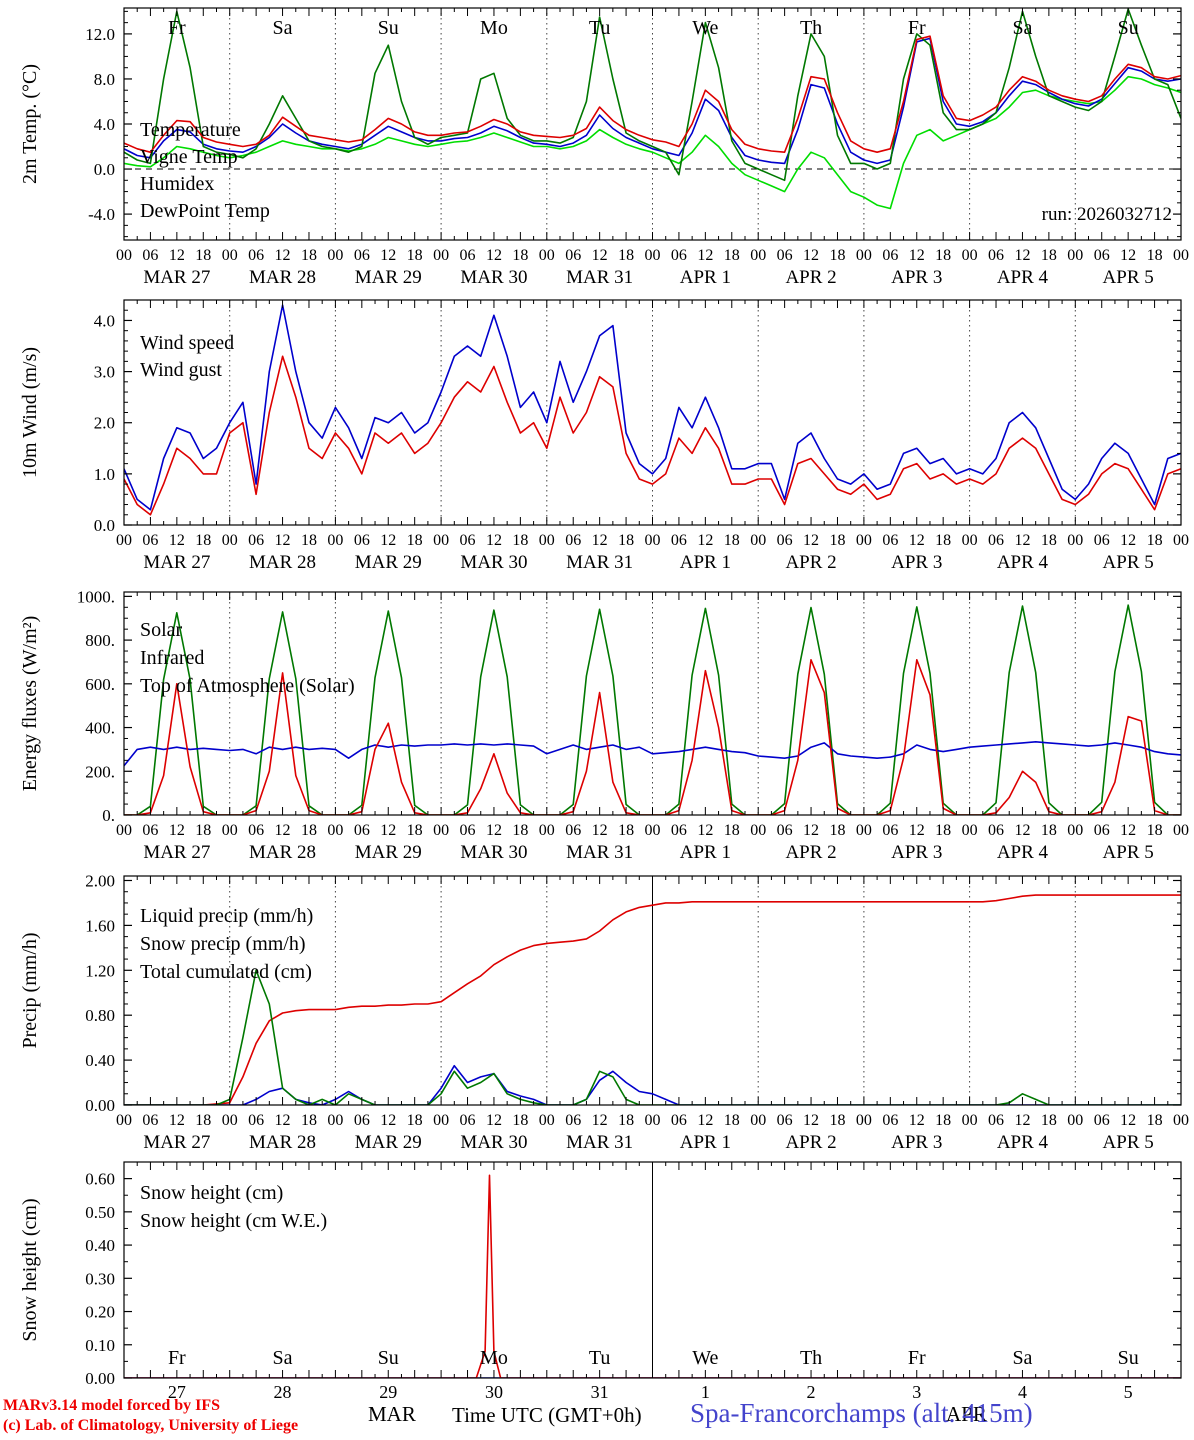  What do you see at coordinates (104, 124) in the screenshot?
I see `y-tick-label: 4.0` at bounding box center [104, 124].